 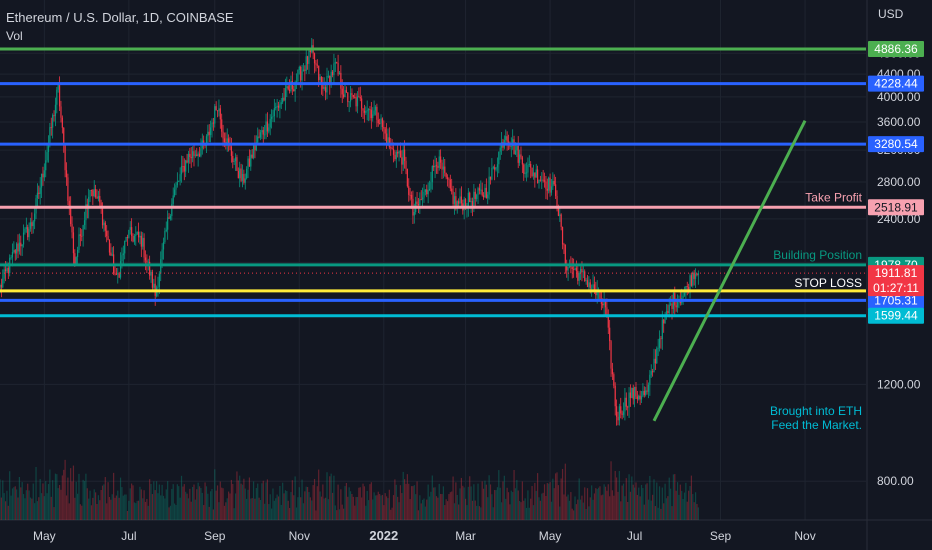 What do you see at coordinates (896, 288) in the screenshot?
I see `bar-countdown-label: 01:27:11` at bounding box center [896, 288].